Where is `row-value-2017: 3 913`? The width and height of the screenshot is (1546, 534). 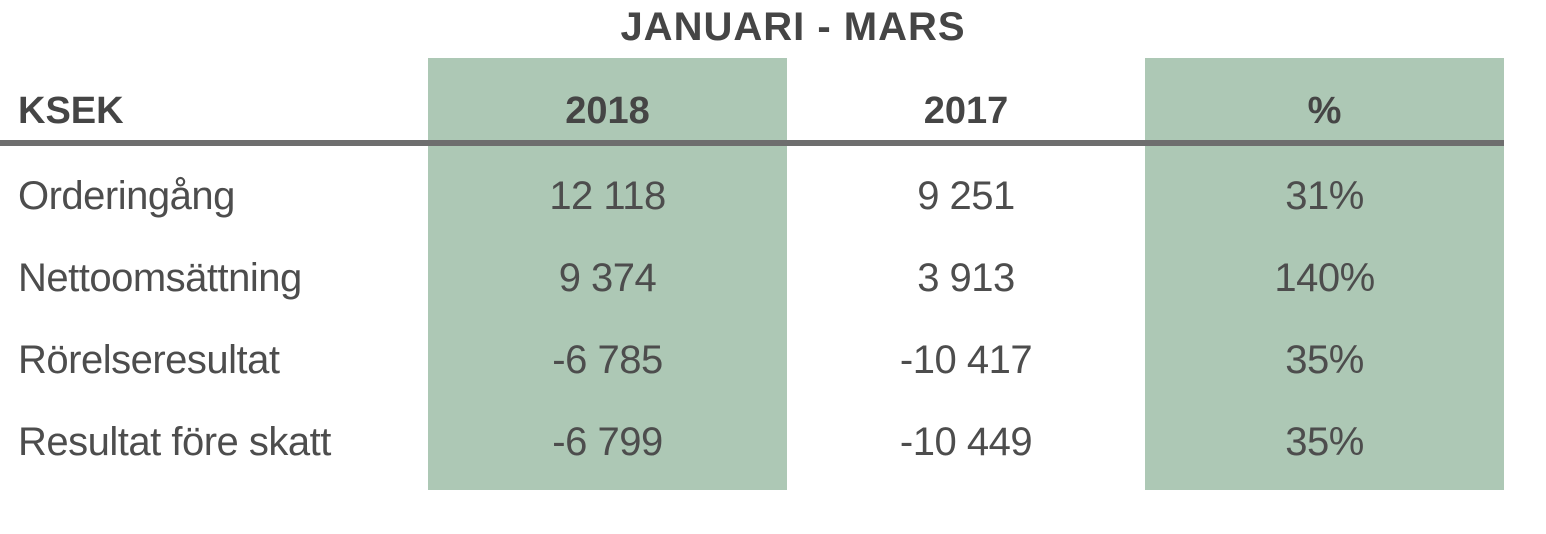
row-value-2017: 3 913 is located at coordinates (966, 277).